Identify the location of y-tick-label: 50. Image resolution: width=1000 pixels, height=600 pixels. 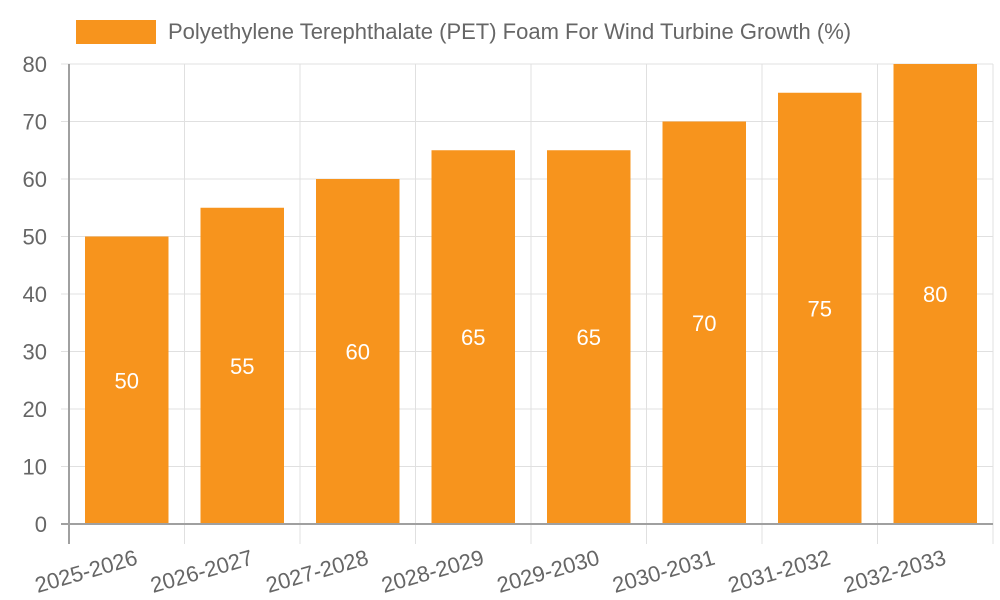
(35, 237).